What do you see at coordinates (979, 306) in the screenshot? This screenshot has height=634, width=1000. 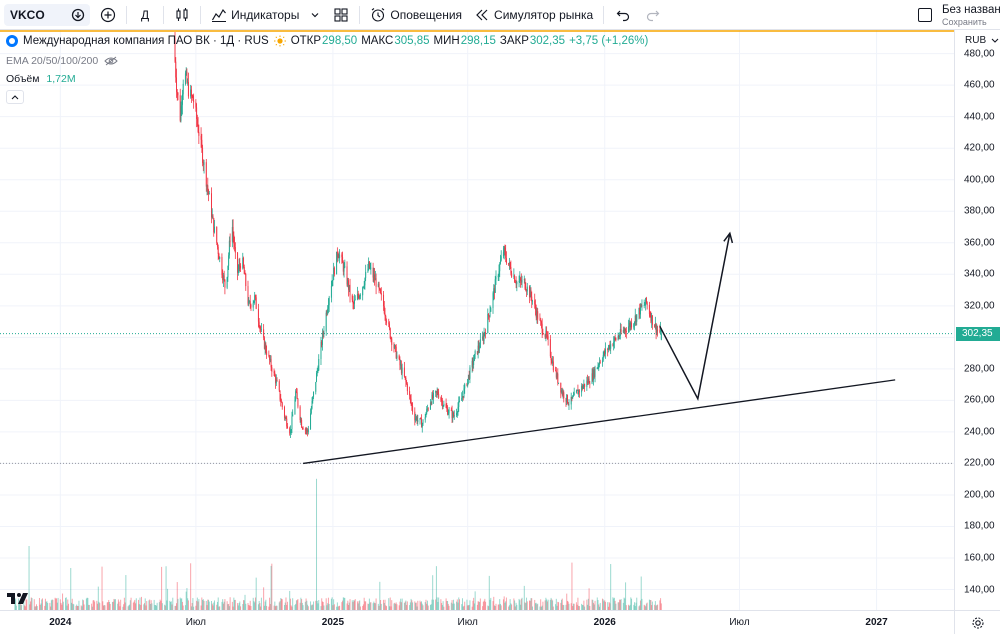 I see `price-tick: 320,00` at bounding box center [979, 306].